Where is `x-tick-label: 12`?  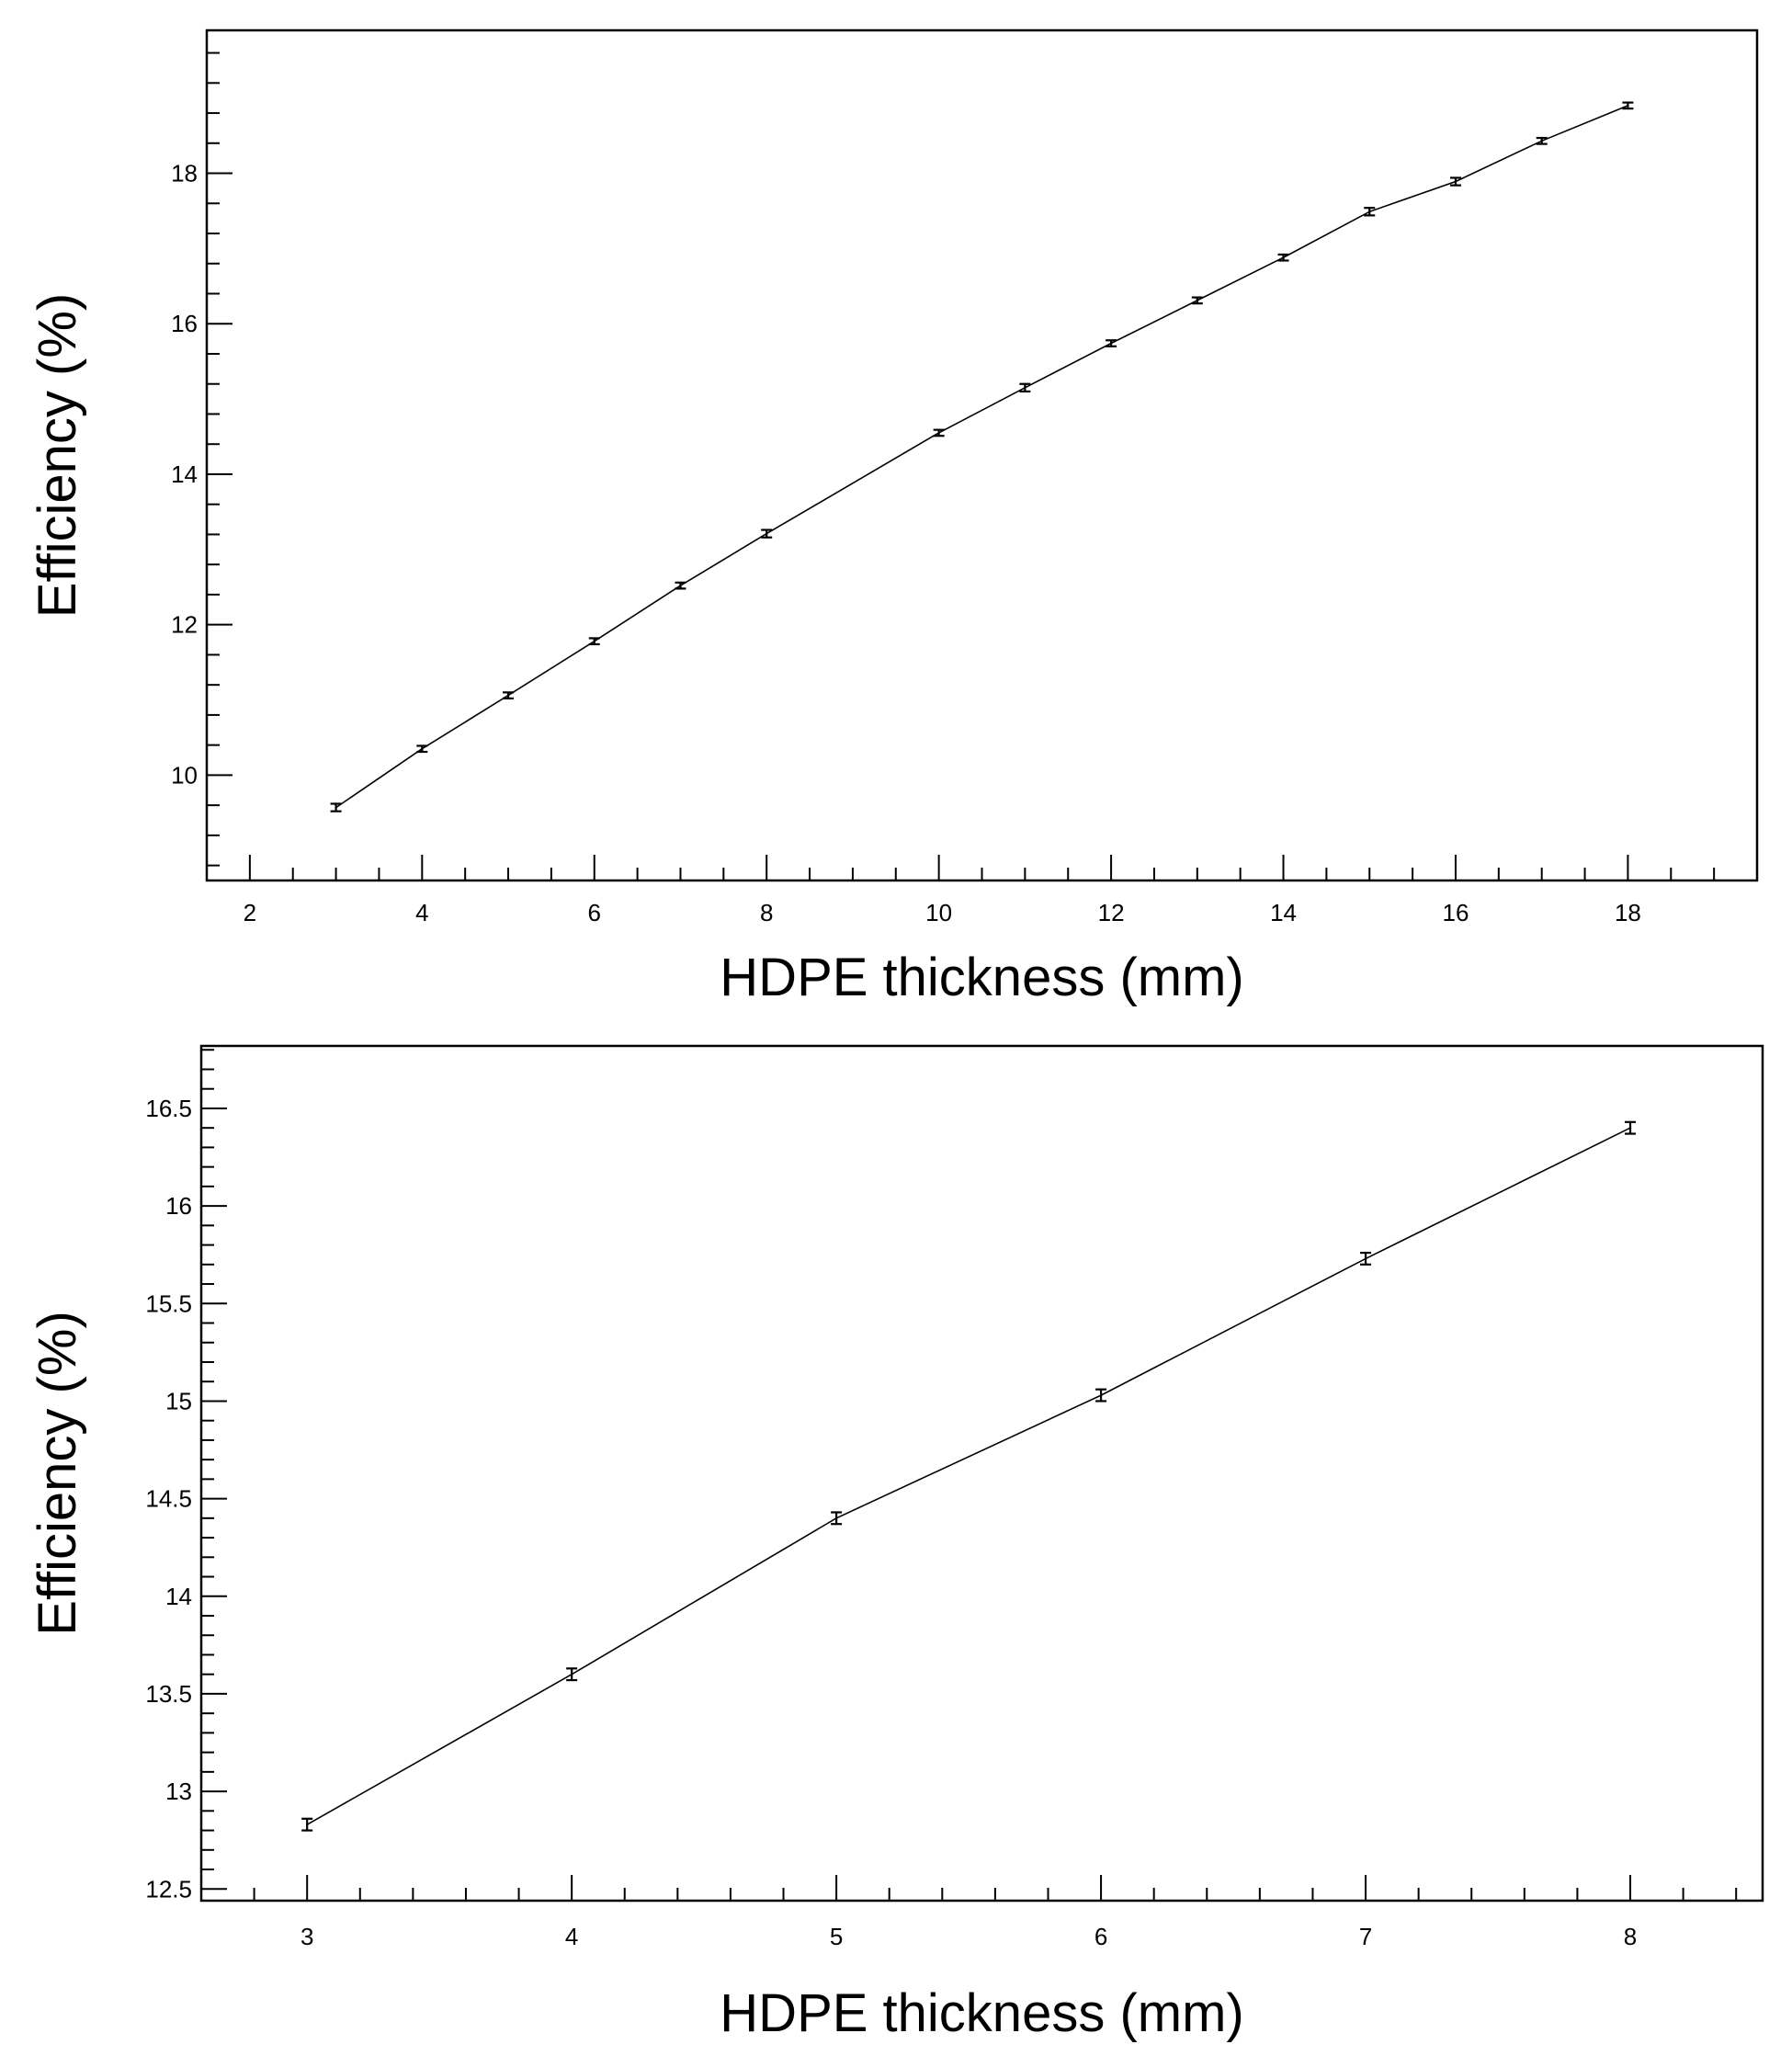
x-tick-label: 12 is located at coordinates (1111, 912).